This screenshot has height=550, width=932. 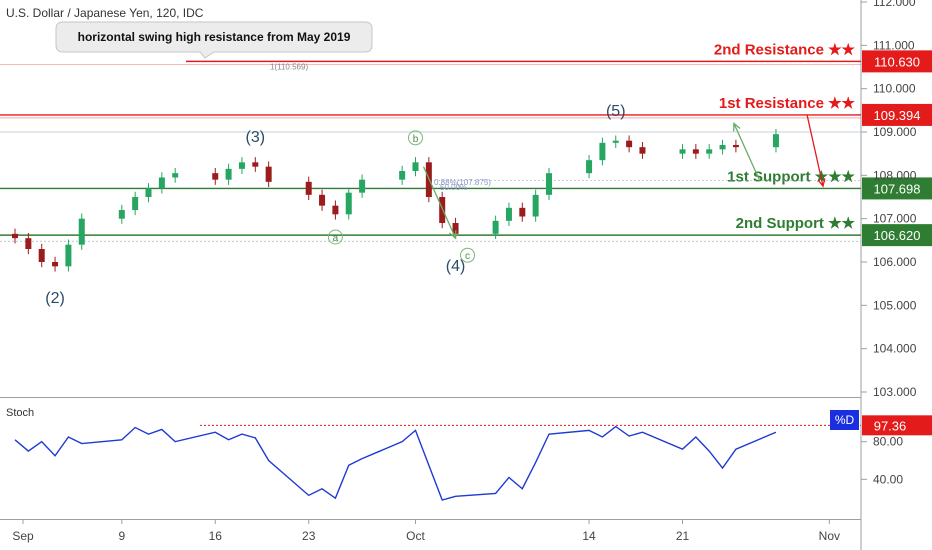 I want to click on wave-label: (5), so click(x=616, y=111).